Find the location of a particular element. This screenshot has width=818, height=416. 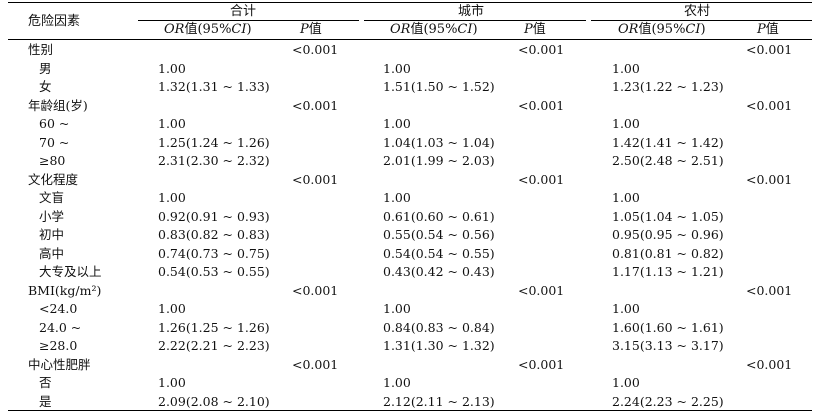

header-rule is located at coordinates (410, 39).